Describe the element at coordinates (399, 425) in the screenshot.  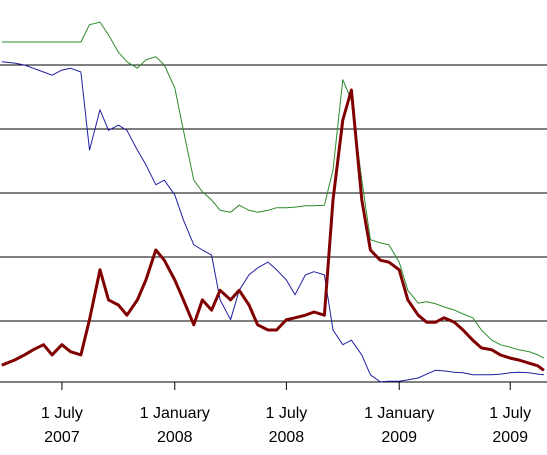
I see `x-tick-label: 1 January 2009` at that location.